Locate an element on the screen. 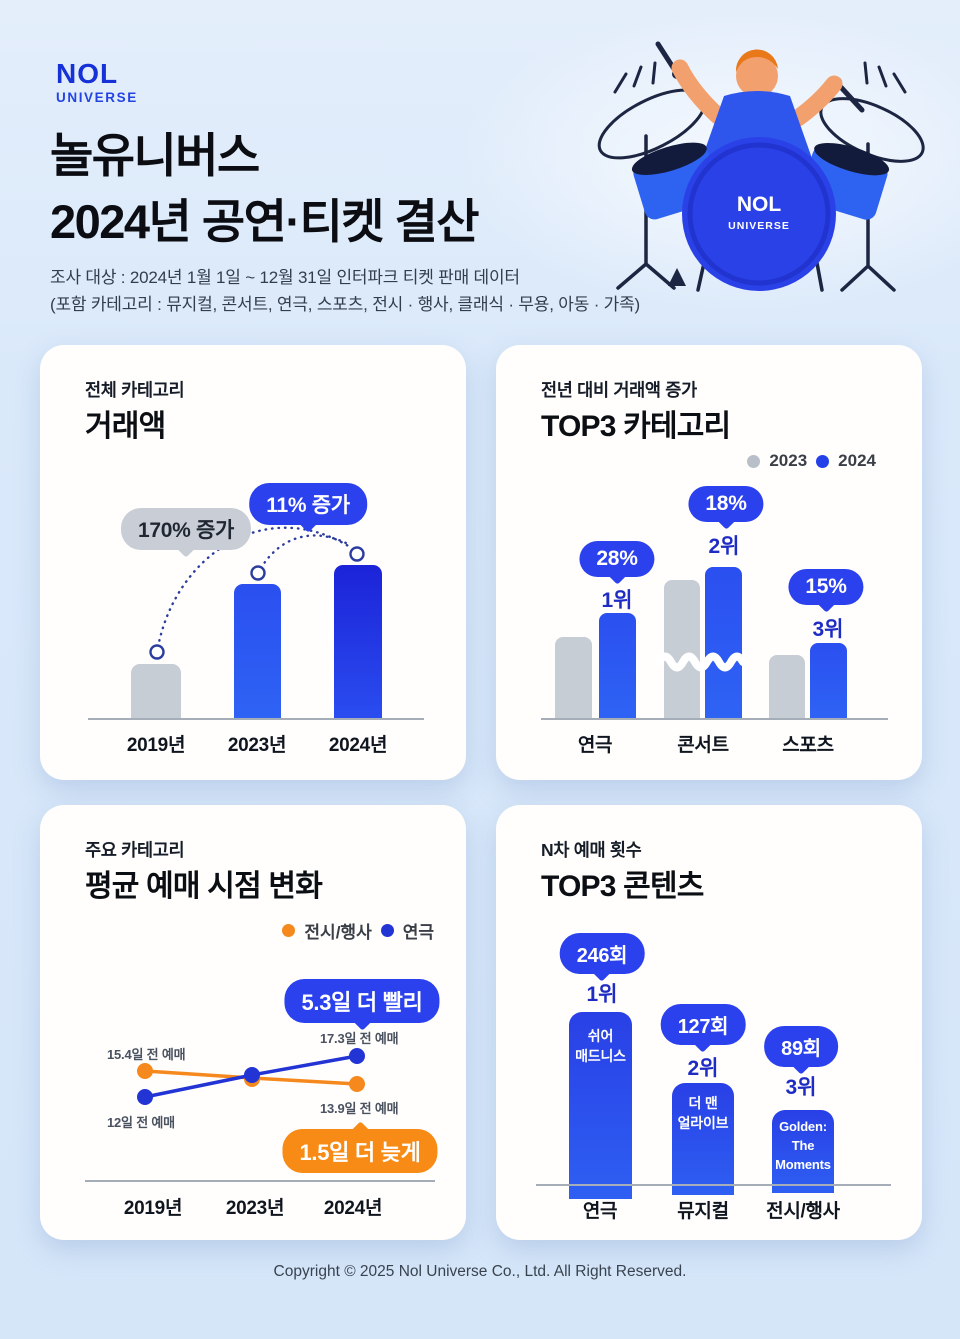 This screenshot has width=960, height=1339. legend-dot-exhibit is located at coordinates (289, 930).